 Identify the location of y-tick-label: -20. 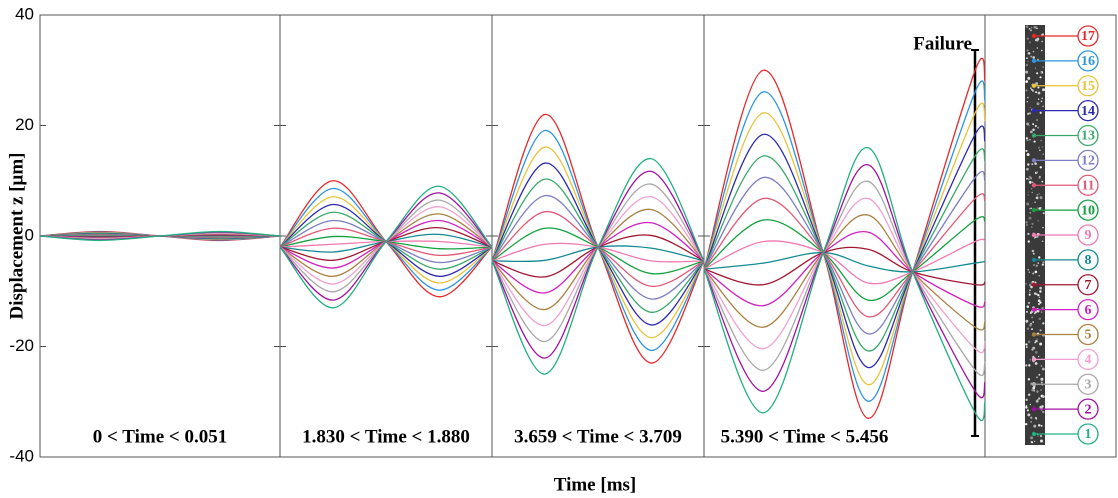
(21, 345).